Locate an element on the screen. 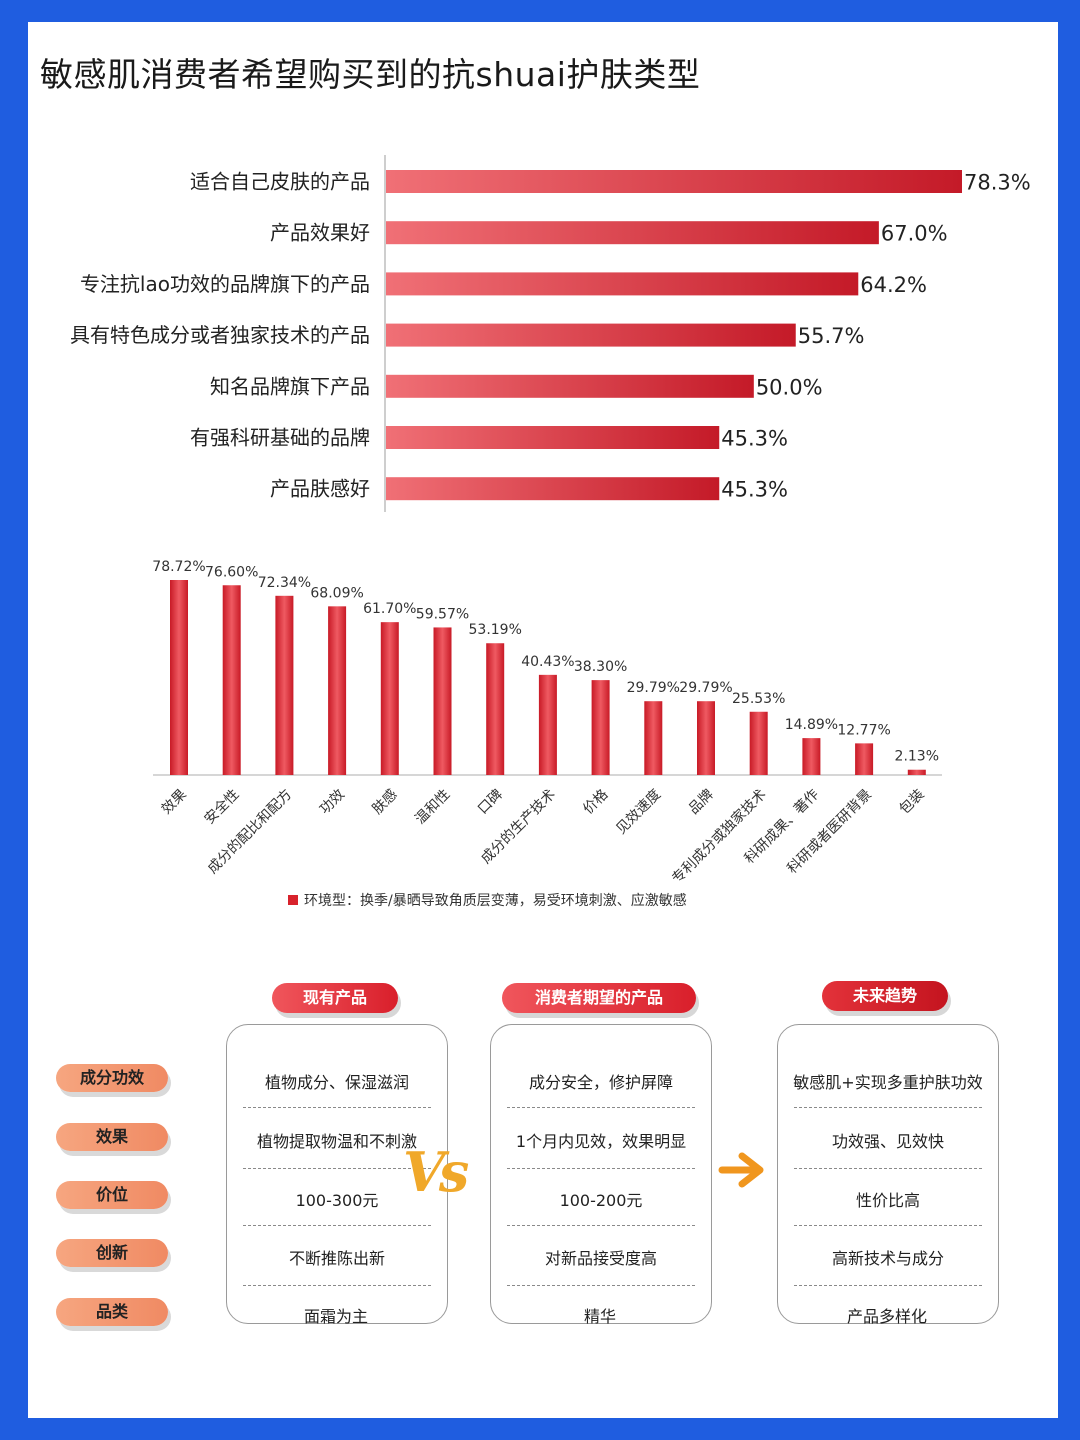  future-ingredients: 敏感肌+实现多重护肤功效 is located at coordinates (888, 1082).